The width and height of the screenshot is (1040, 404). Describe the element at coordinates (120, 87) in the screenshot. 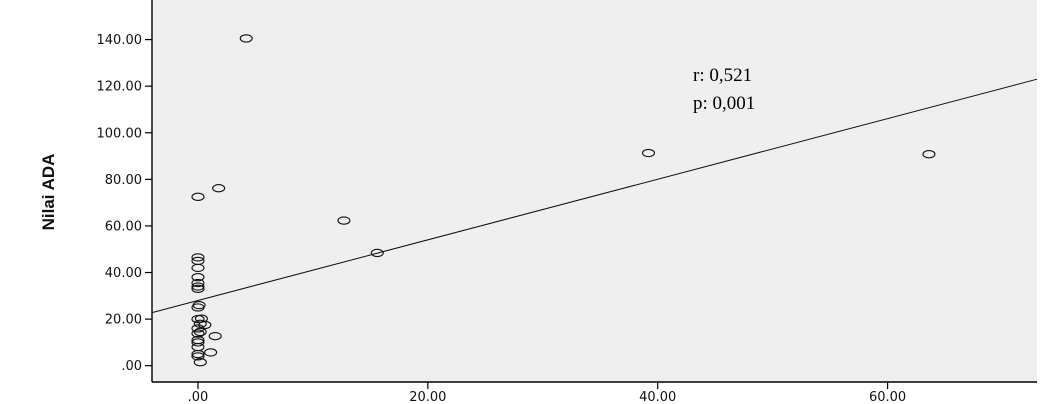

I see `y-tick-label: 120.00` at that location.